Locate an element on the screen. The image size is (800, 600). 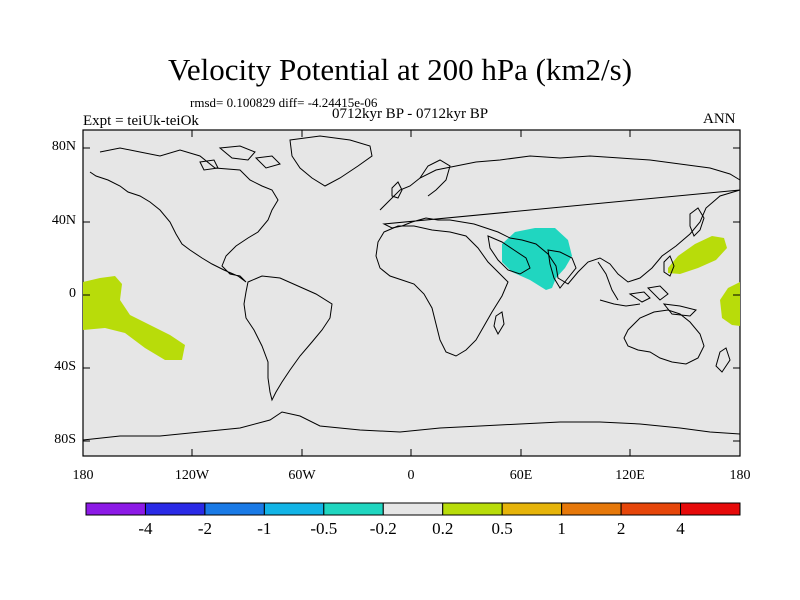
colorbar-label: -1 is located at coordinates (264, 528).